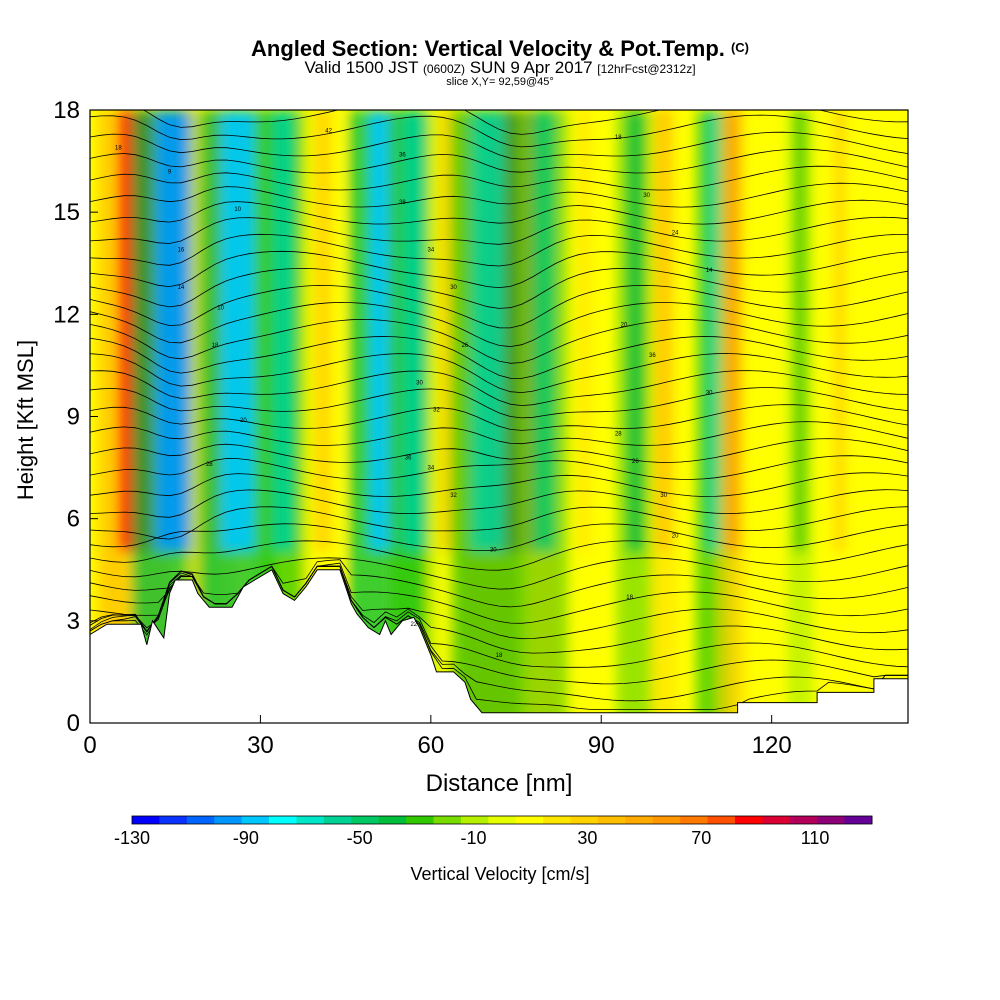  Describe the element at coordinates (474, 838) in the screenshot. I see `colorbar-tick-label: -10` at that location.